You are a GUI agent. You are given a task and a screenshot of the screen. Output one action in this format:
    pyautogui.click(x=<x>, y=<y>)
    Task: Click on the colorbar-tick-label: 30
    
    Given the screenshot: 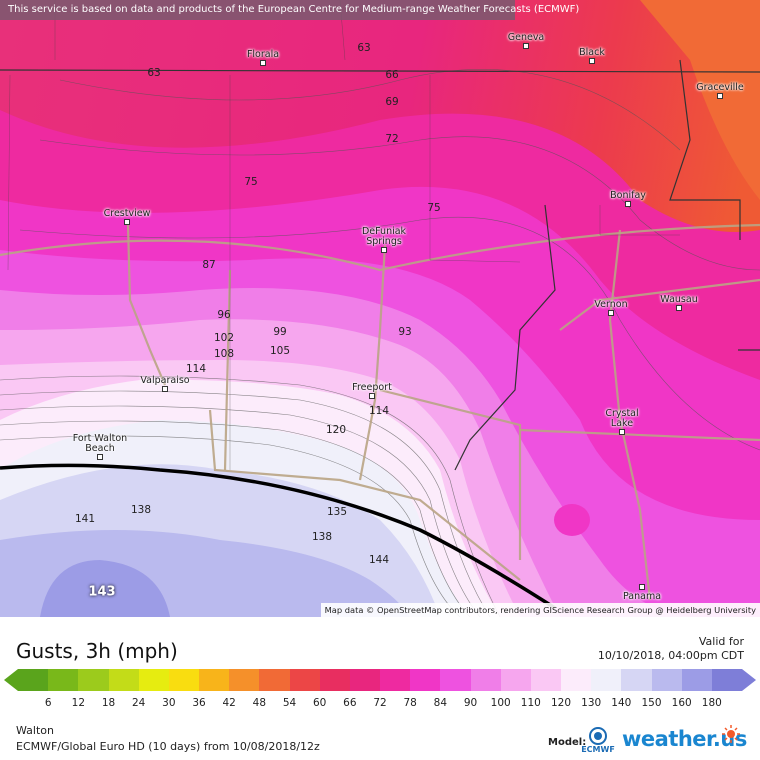 What is the action you would take?
    pyautogui.click(x=169, y=703)
    